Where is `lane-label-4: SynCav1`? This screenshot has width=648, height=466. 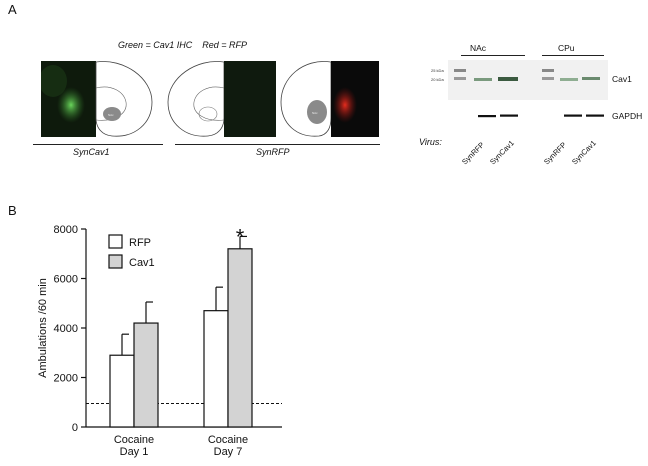 lane-label-4: SynCav1 is located at coordinates (584, 152).